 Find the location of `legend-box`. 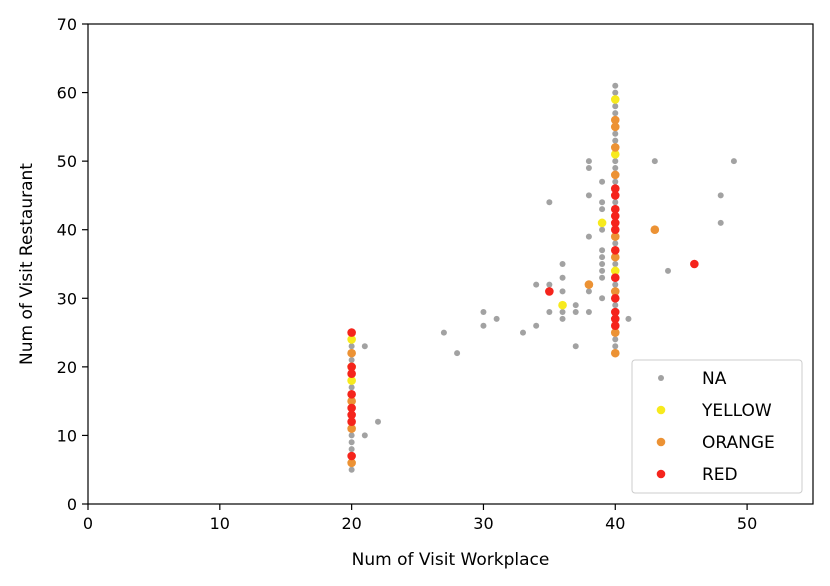

legend-box is located at coordinates (717, 426).